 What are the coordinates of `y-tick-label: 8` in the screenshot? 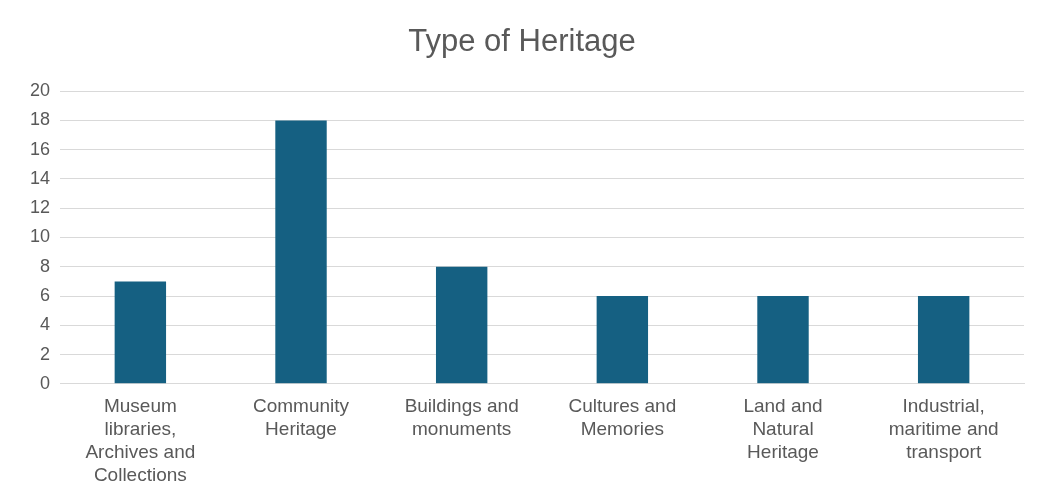 It's located at (45, 265).